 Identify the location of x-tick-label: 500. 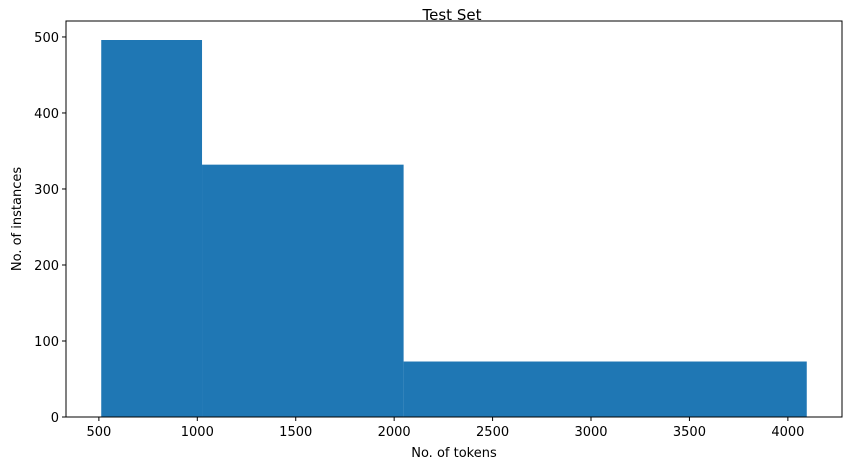
(98, 432).